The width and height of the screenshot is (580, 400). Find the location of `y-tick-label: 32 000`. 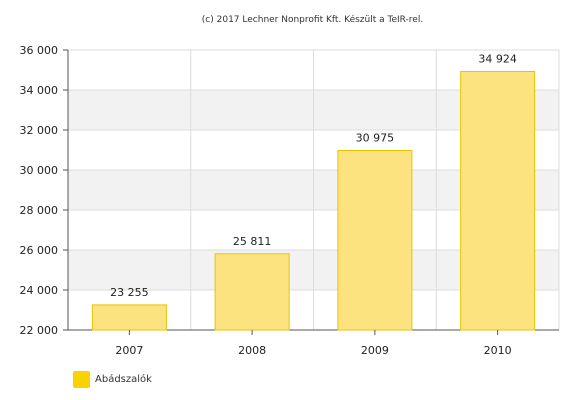

y-tick-label: 32 000 is located at coordinates (39, 130).